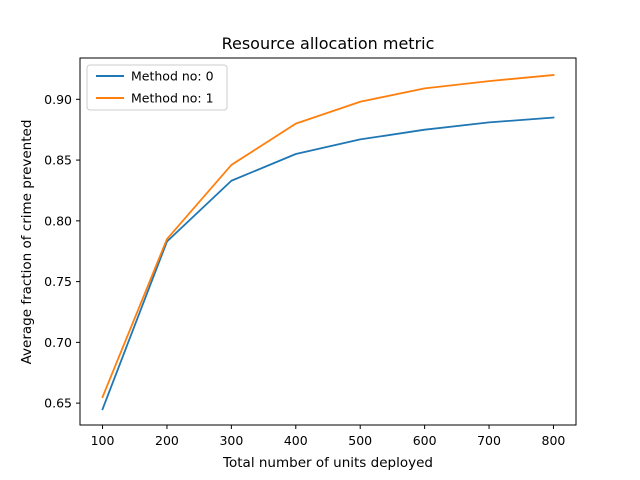 This screenshot has width=640, height=480. Describe the element at coordinates (489, 440) in the screenshot. I see `x-tick-label: 700` at that location.